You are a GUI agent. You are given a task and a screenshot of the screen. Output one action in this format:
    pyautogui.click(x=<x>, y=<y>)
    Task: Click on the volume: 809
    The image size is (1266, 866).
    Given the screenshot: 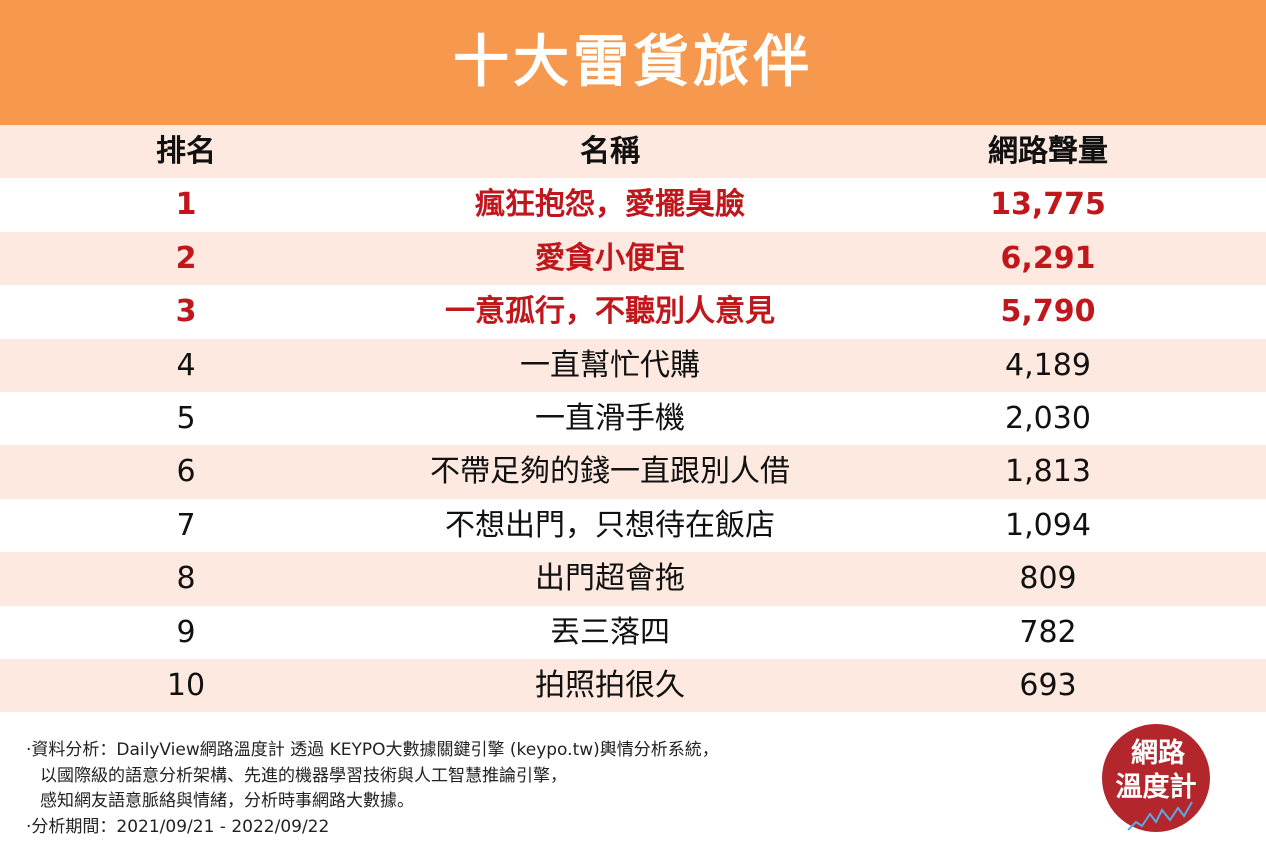 What is the action you would take?
    pyautogui.click(x=1048, y=579)
    